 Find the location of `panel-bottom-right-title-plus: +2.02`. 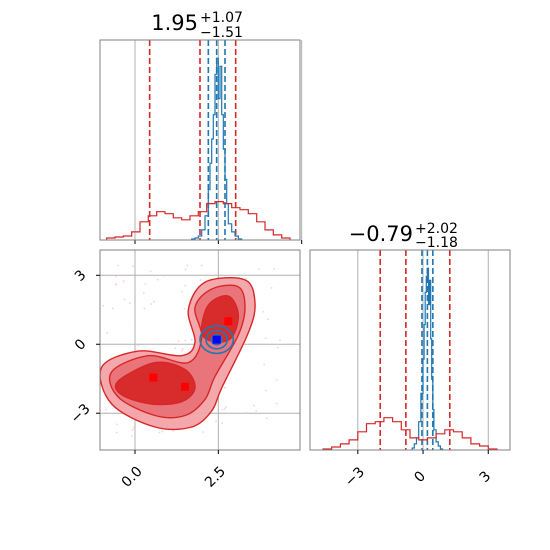

panel-bottom-right-title-plus: +2.02 is located at coordinates (436, 229).